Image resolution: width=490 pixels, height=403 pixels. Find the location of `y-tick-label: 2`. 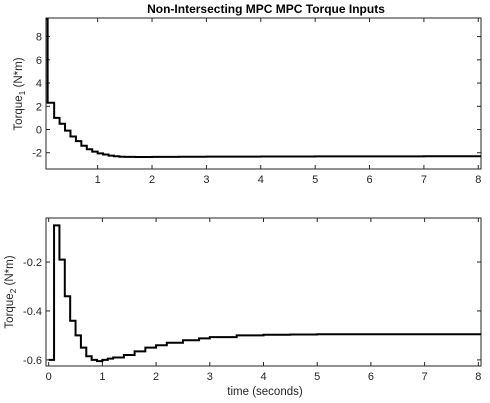

y-tick-label: 2 is located at coordinates (39, 107).